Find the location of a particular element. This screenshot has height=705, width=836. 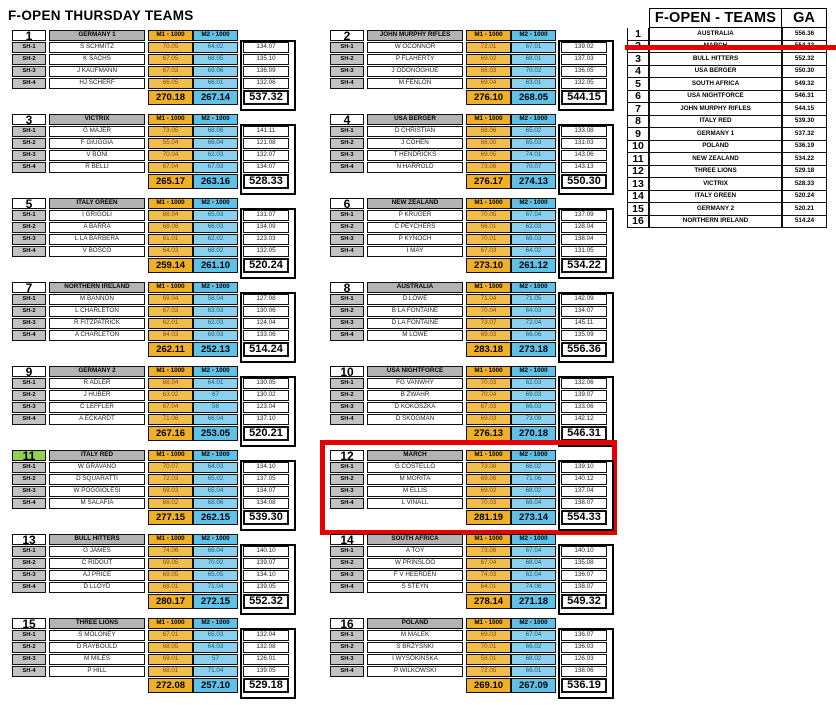

shooter-name: P HILL is located at coordinates (97, 671).